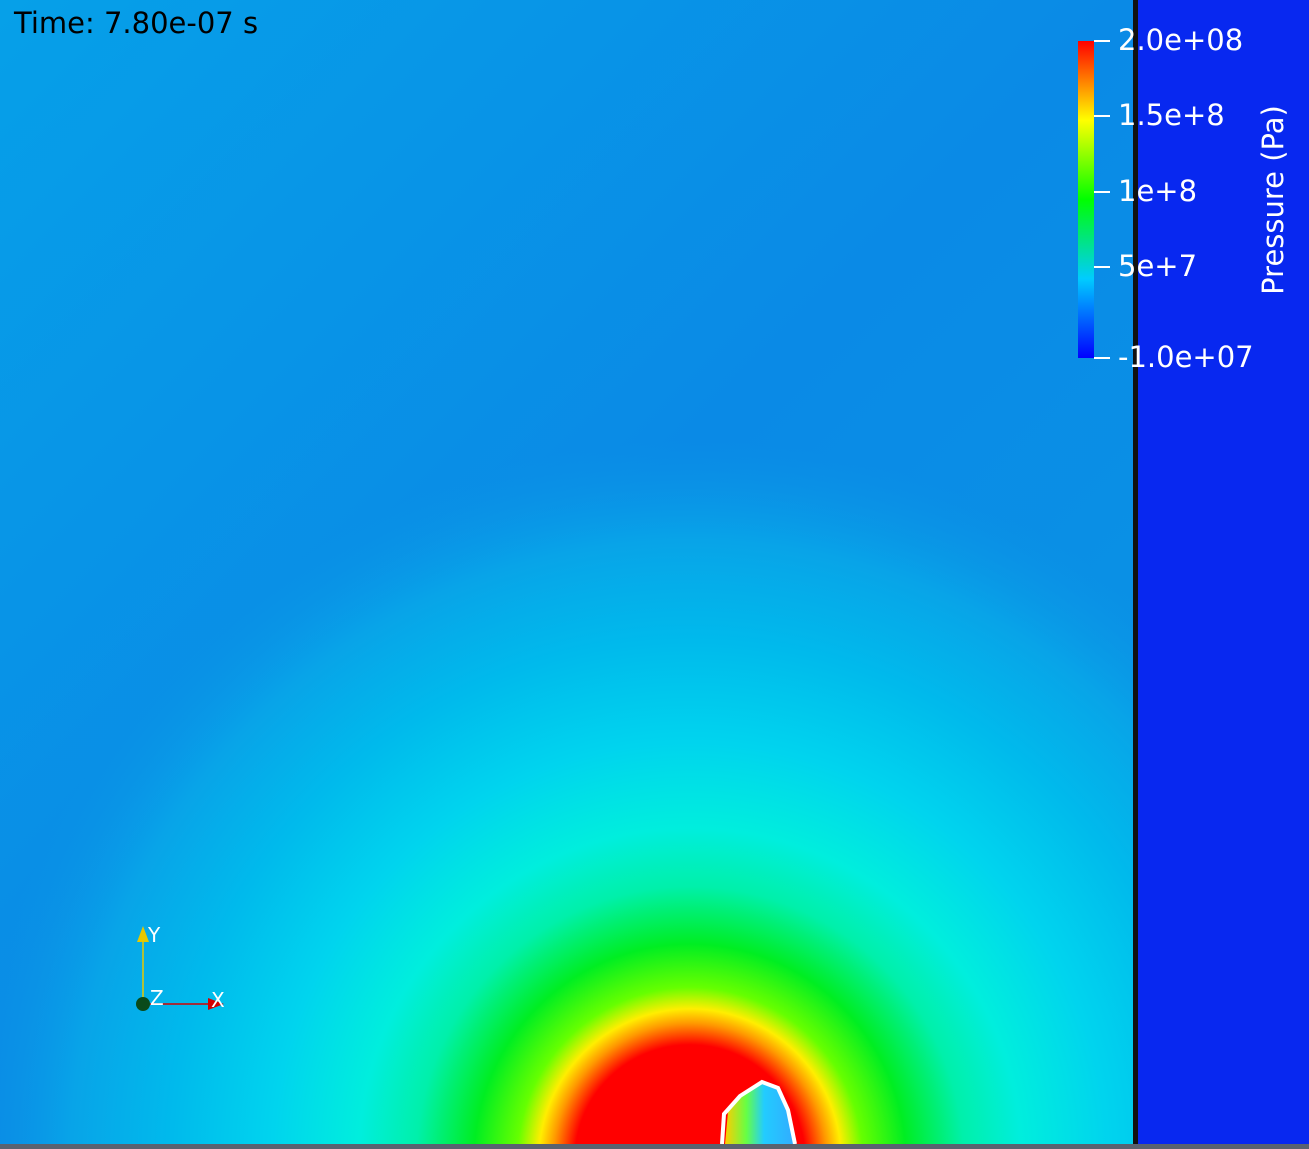 Image resolution: width=1309 pixels, height=1149 pixels. Describe the element at coordinates (1158, 190) in the screenshot. I see `colorbar-tick-label: 1e+8` at that location.